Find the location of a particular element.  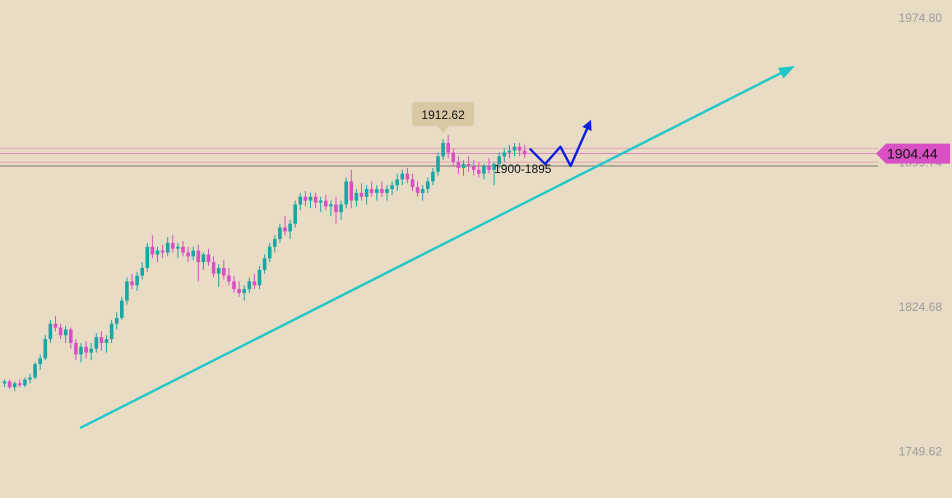

high-price-badge: 1912.62 is located at coordinates (443, 117).